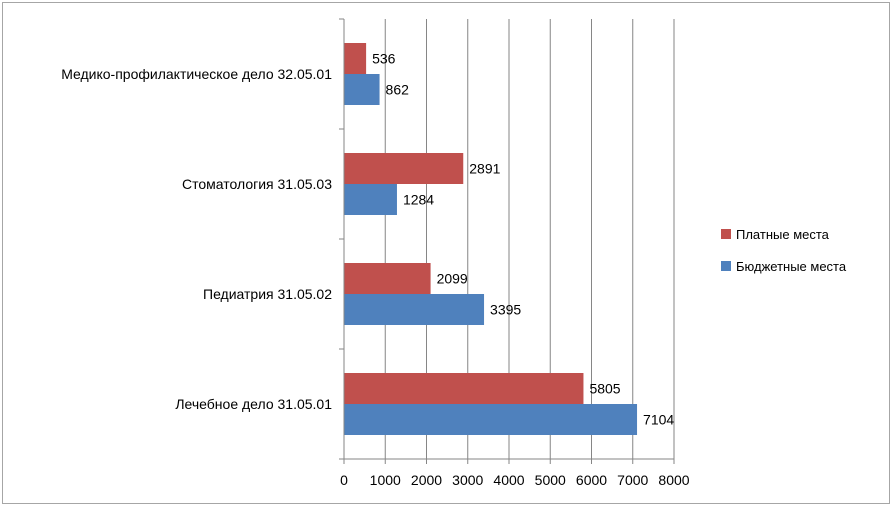  What do you see at coordinates (385, 480) in the screenshot?
I see `x-tick-label: 1000` at bounding box center [385, 480].